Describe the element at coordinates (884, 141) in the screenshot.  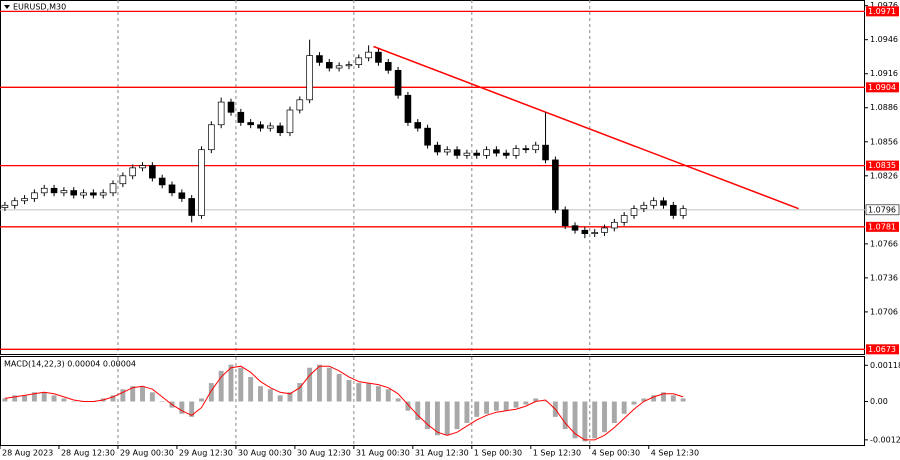
I see `y-tick-label: 1.0856` at that location.